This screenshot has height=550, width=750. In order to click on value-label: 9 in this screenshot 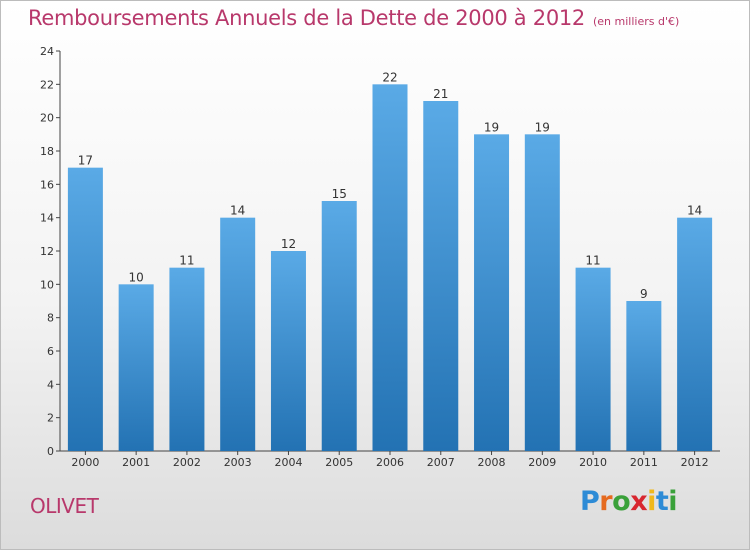, I will do `click(644, 294)`.